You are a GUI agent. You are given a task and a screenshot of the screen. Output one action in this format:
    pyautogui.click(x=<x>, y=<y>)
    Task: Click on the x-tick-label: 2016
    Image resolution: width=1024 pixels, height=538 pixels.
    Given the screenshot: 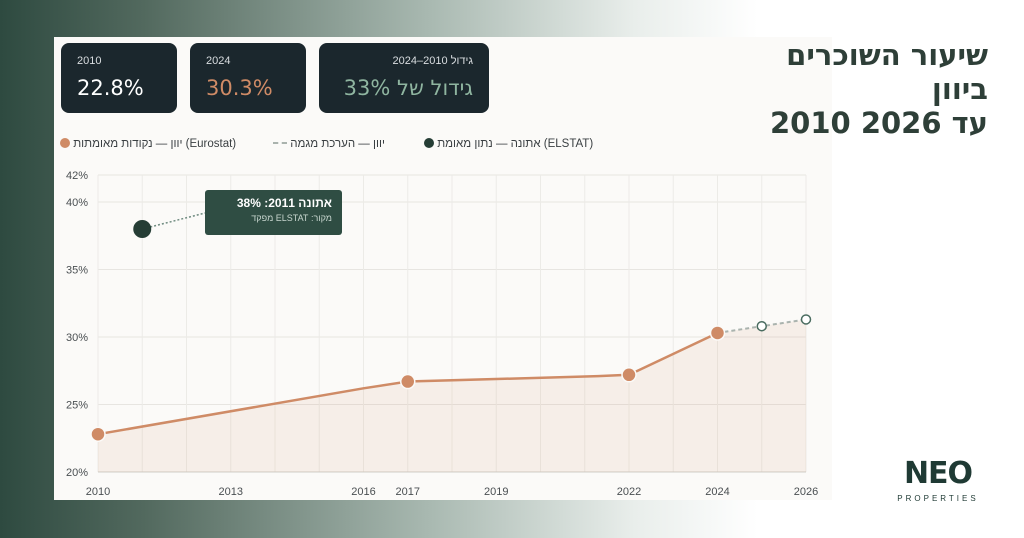 What is the action you would take?
    pyautogui.click(x=363, y=492)
    